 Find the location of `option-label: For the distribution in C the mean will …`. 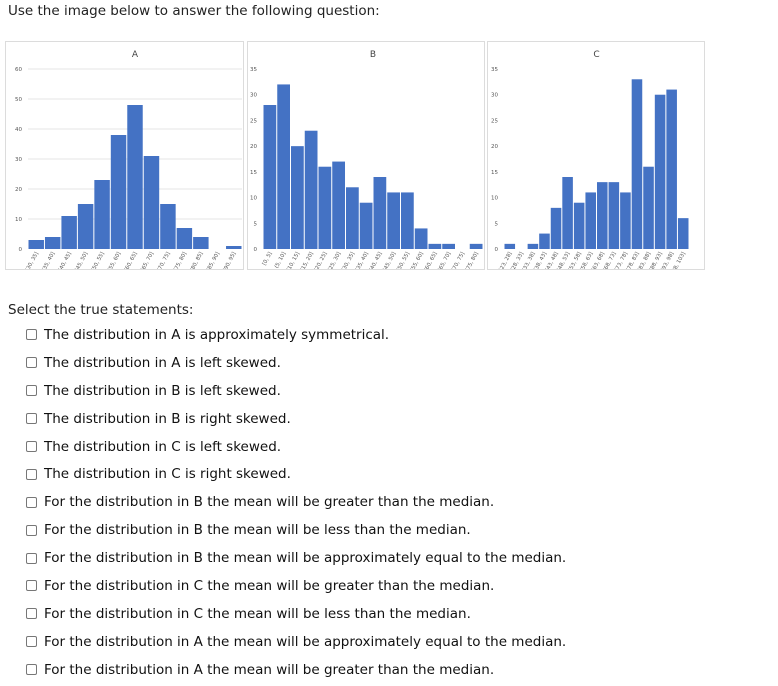

option-label: For the distribution in C the mean will … is located at coordinates (269, 585).